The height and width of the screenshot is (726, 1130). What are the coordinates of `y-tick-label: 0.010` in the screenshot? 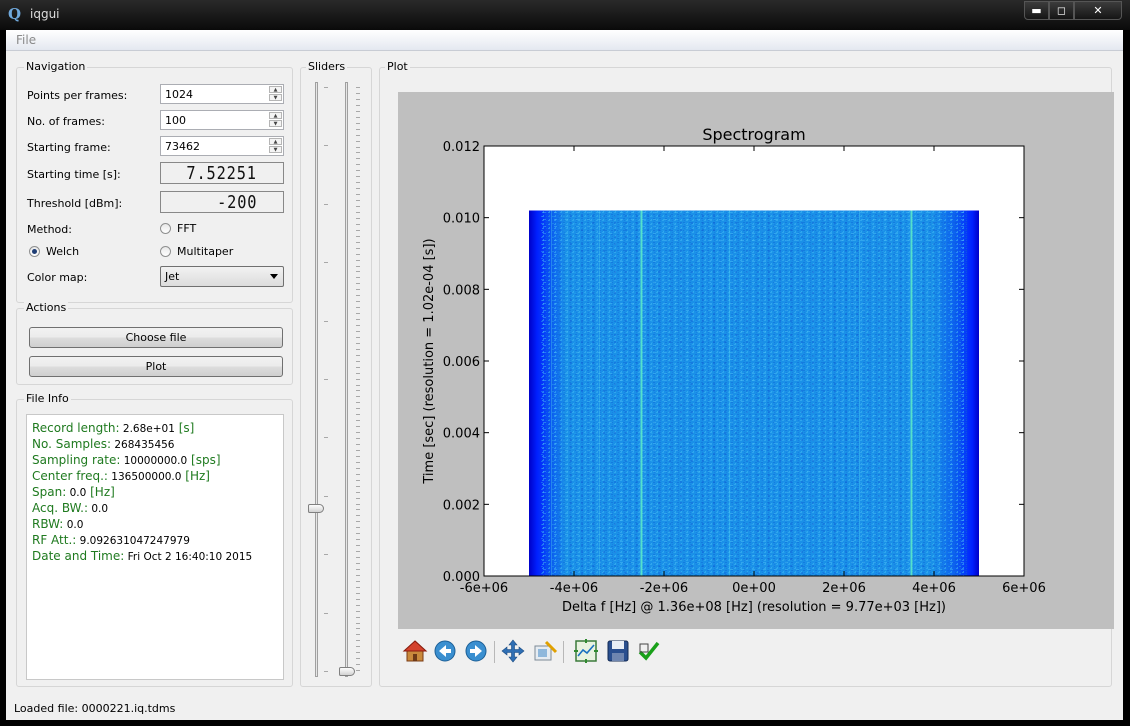 It's located at (461, 219).